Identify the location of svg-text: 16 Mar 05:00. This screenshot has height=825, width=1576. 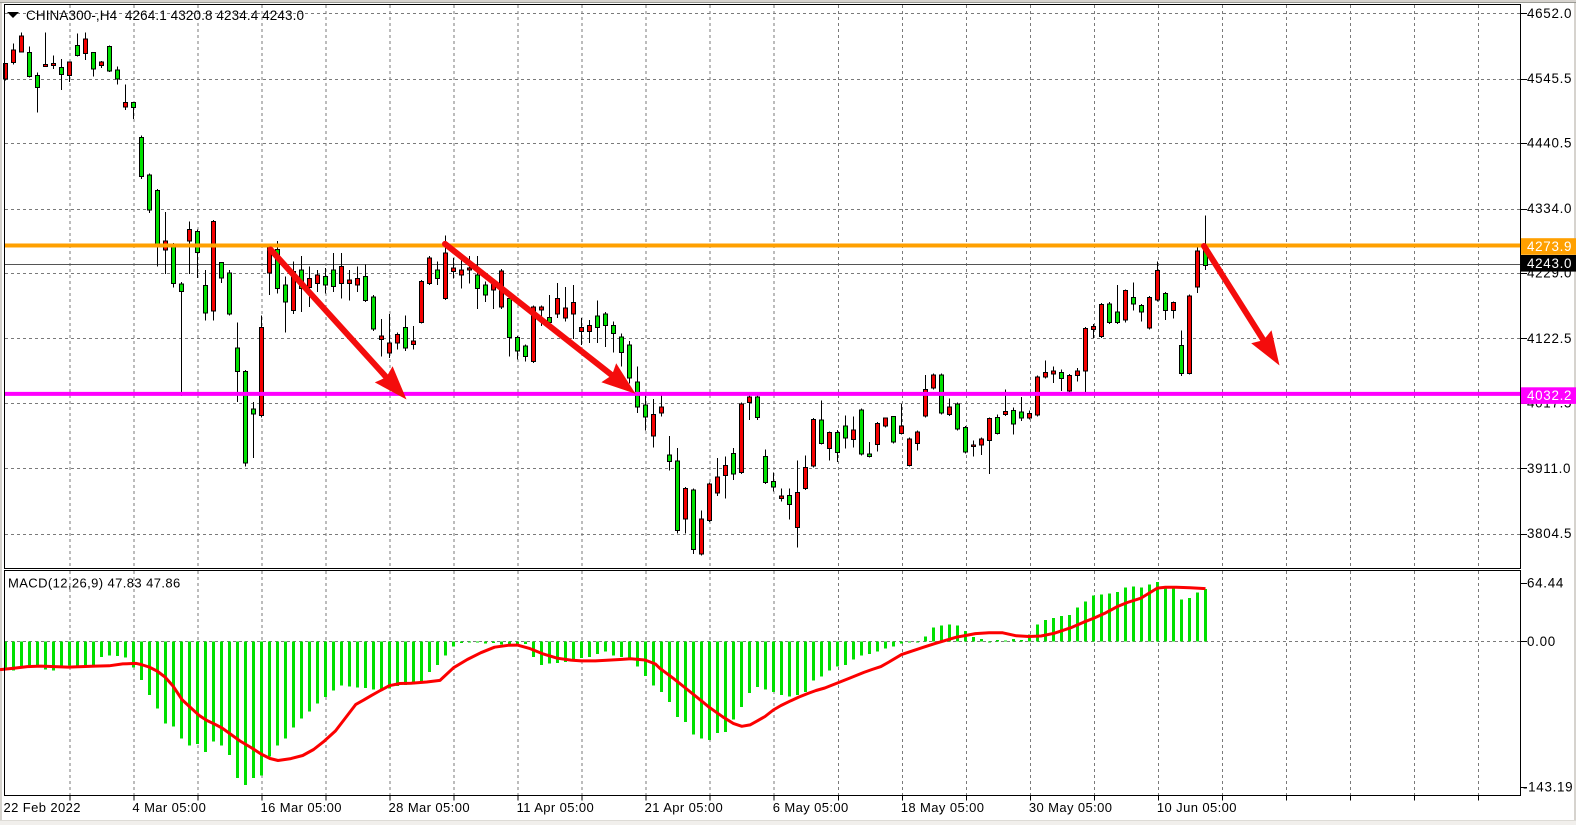
(300, 807).